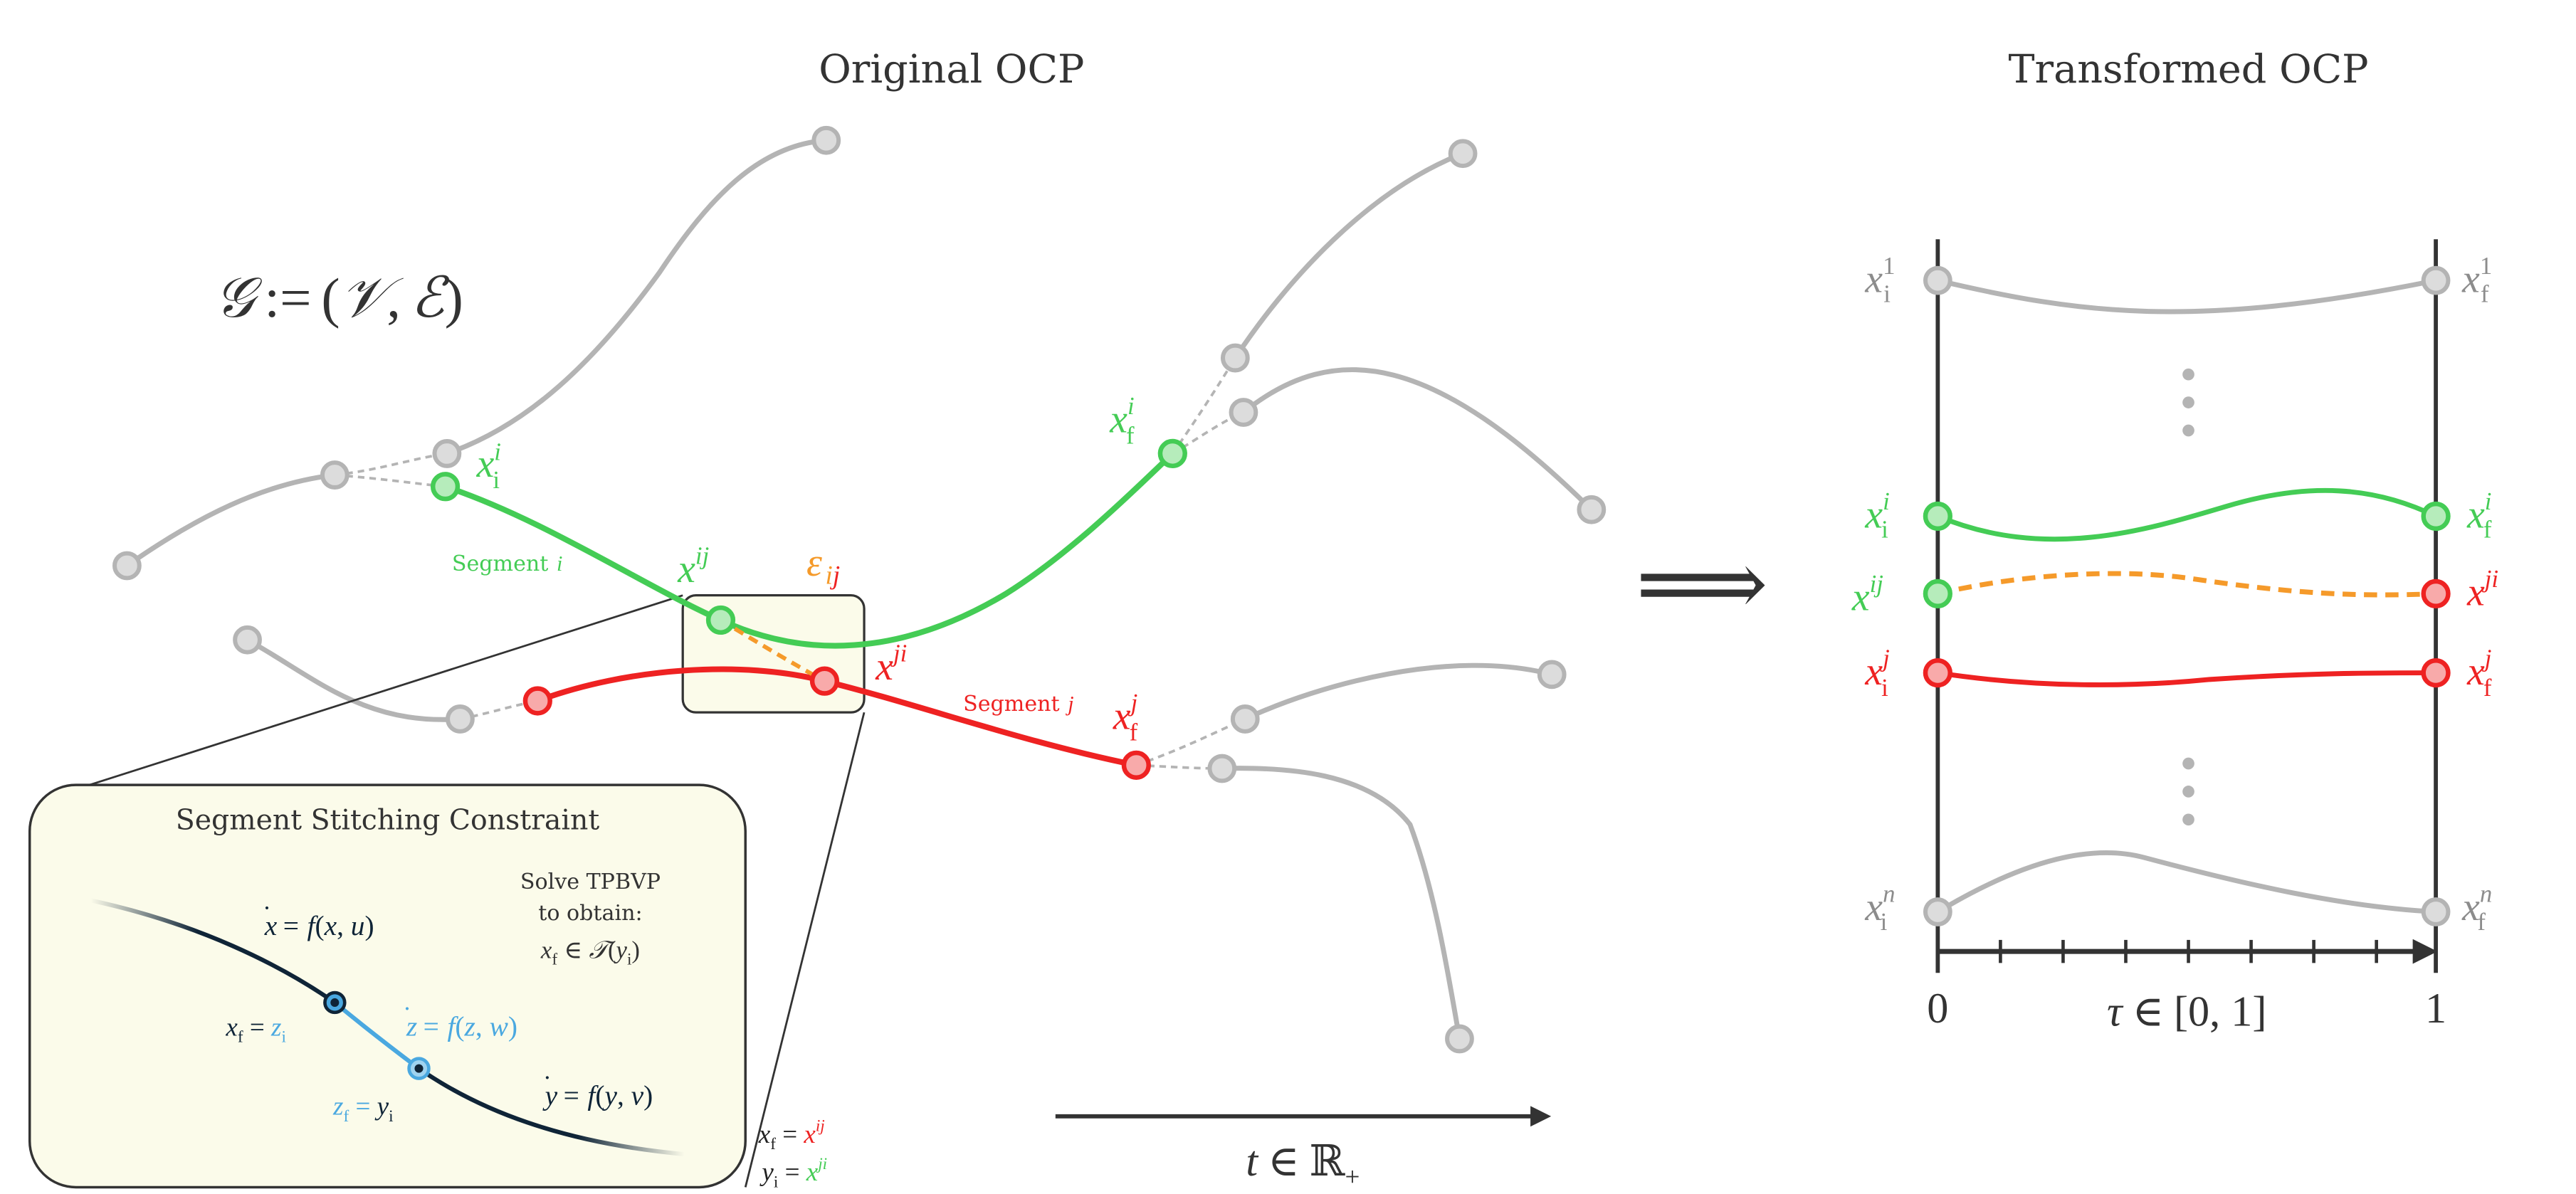 The image size is (2576, 1194). Describe the element at coordinates (388, 820) in the screenshot. I see `stitching-box-title: Segment Stitching Constraint` at that location.